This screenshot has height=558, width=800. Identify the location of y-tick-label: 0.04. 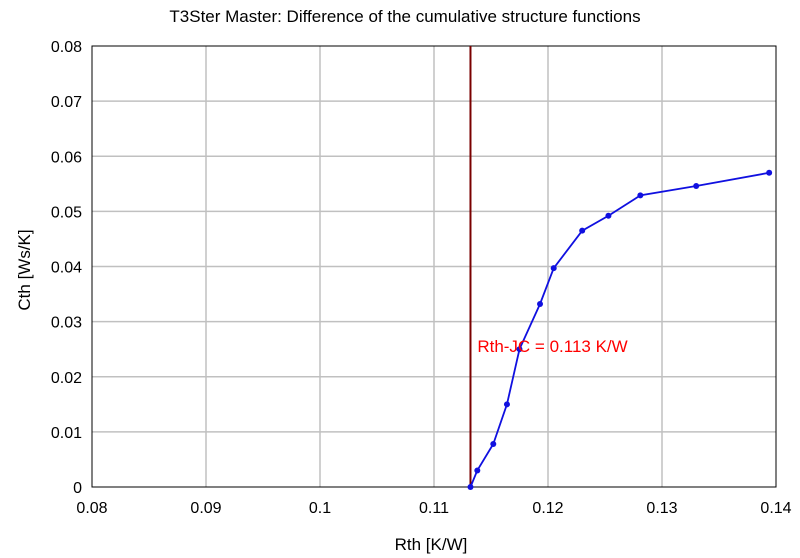
(66, 268).